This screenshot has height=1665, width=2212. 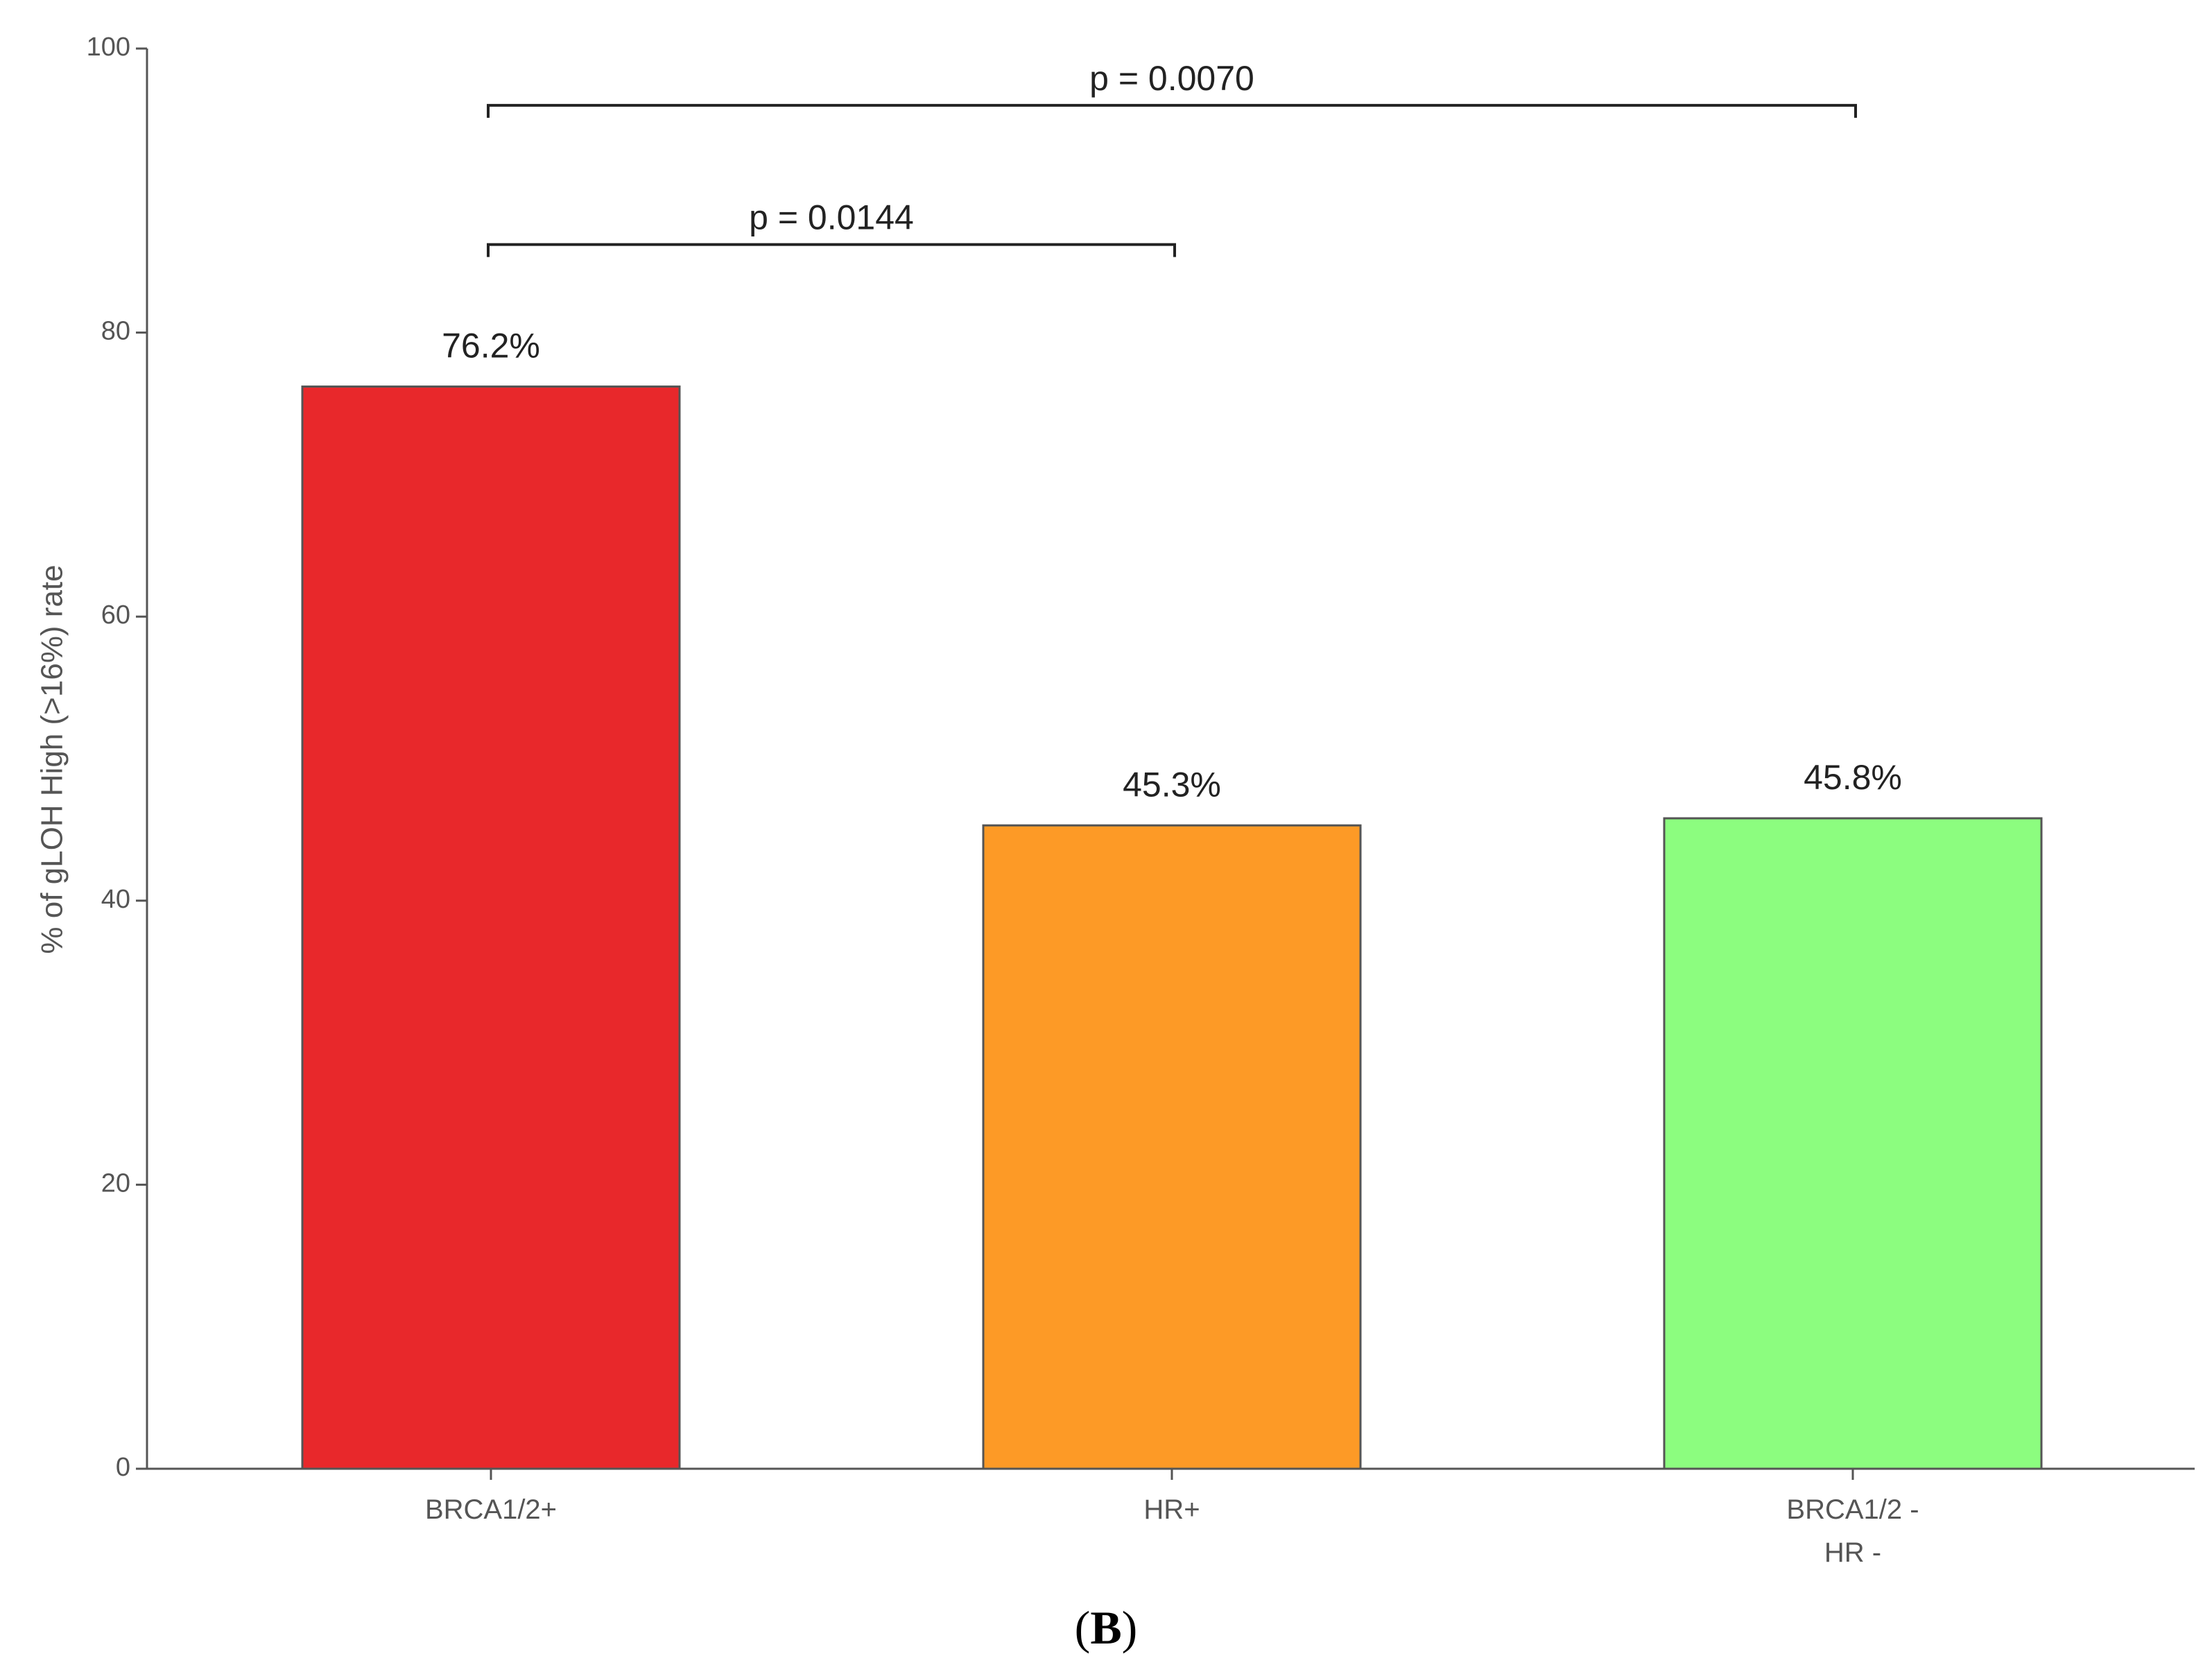 What do you see at coordinates (1172, 78) in the screenshot?
I see `p-value-label: p = 0.0070` at bounding box center [1172, 78].